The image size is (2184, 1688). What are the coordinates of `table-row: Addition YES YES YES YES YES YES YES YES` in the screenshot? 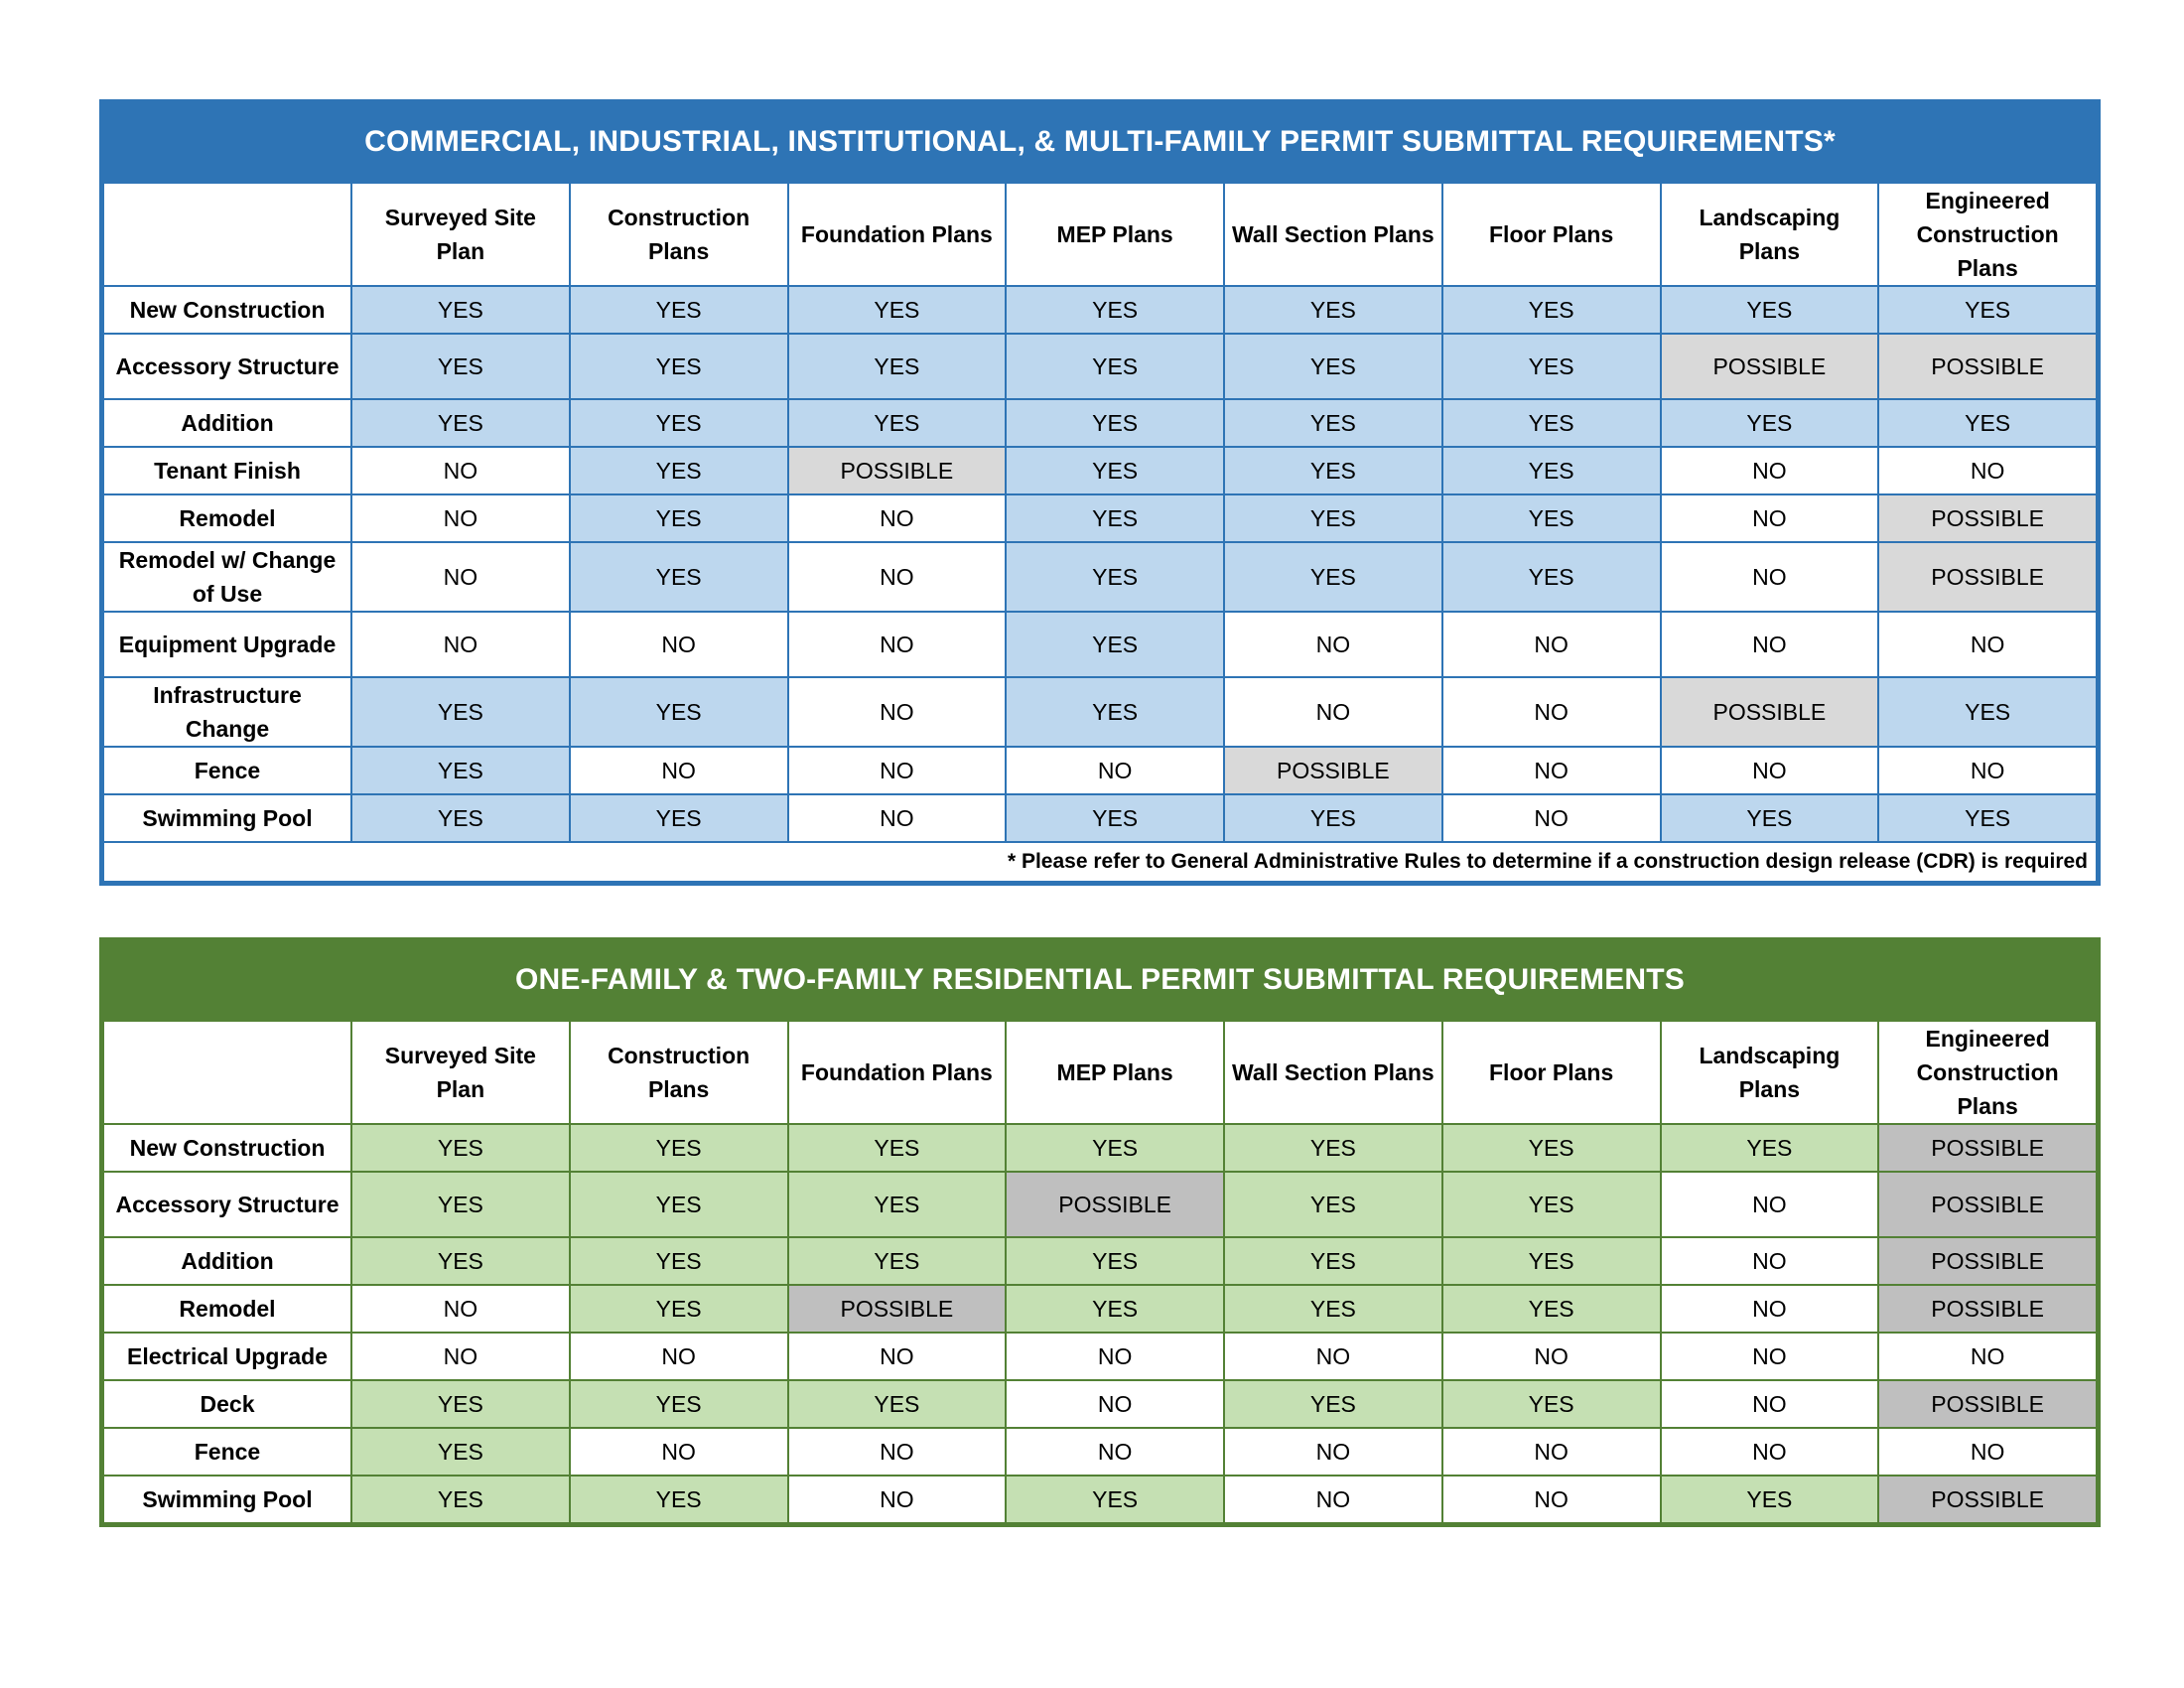 It's located at (1100, 423).